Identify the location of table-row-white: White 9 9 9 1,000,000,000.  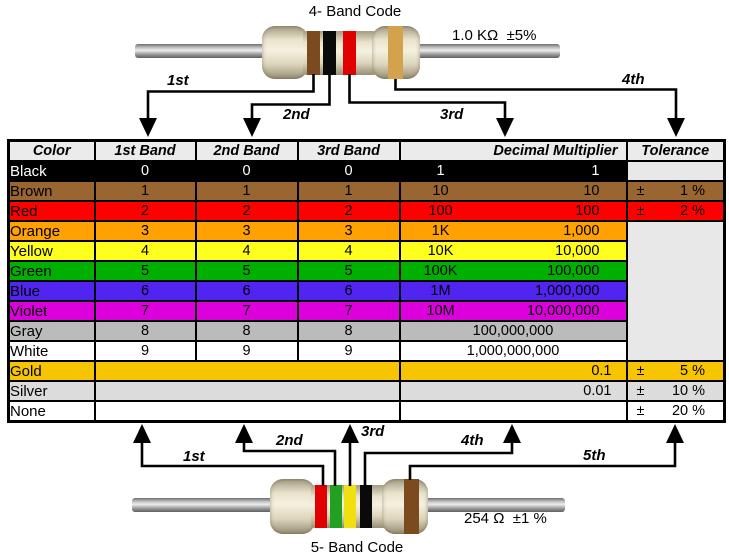
(366, 351).